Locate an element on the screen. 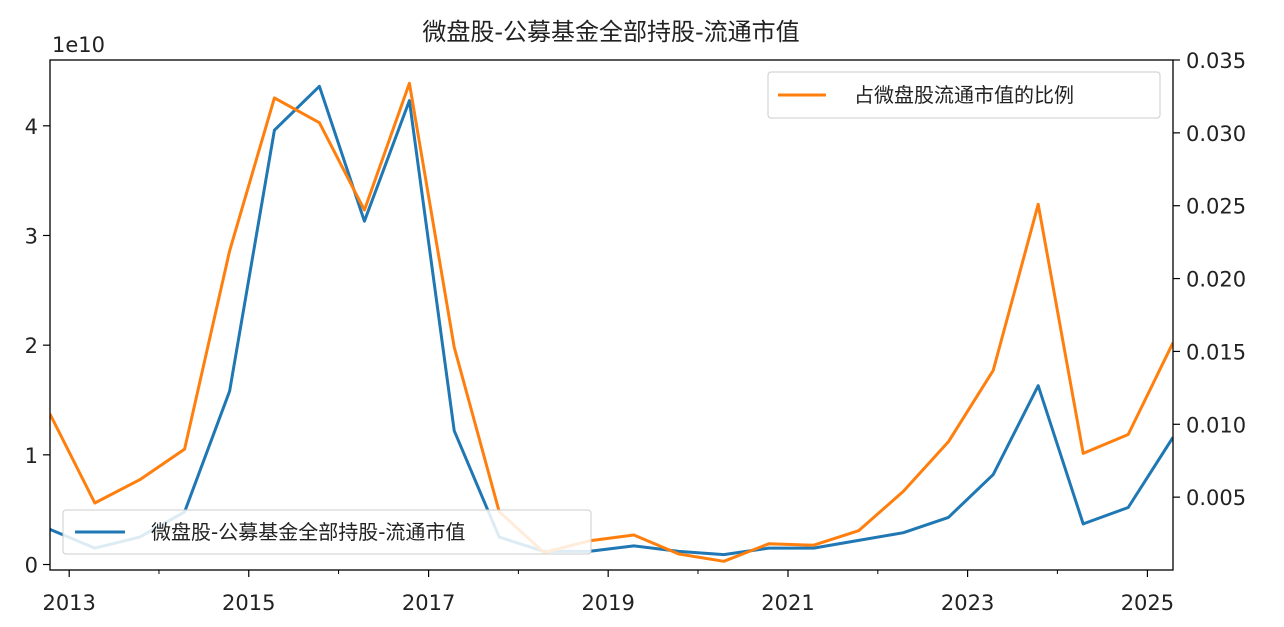  y-right-tick-label-0.01: 0.010 is located at coordinates (1216, 425).